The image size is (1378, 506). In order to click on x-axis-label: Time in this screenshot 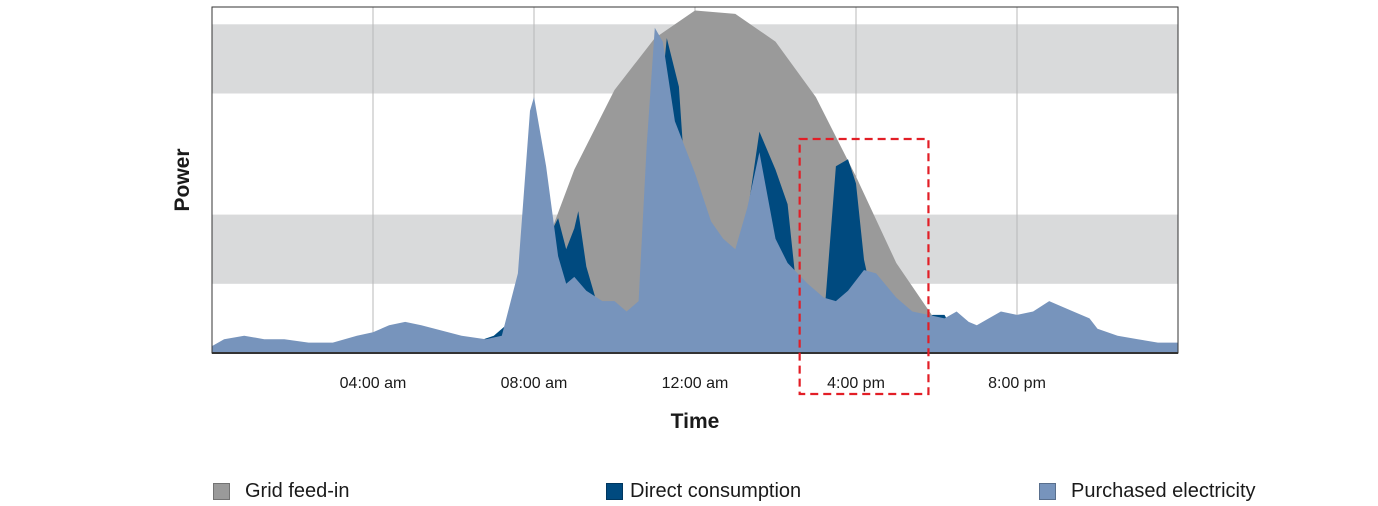, I will do `click(695, 421)`.